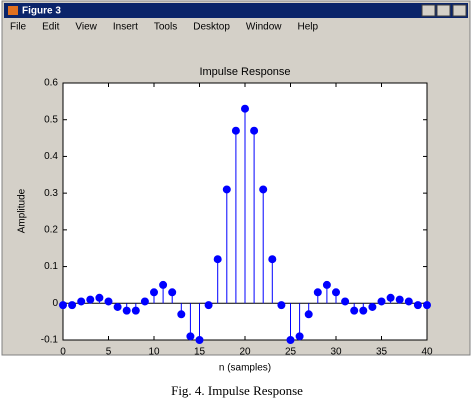 The image size is (474, 407). What do you see at coordinates (51, 229) in the screenshot?
I see `y-tick-label: 0.2` at bounding box center [51, 229].